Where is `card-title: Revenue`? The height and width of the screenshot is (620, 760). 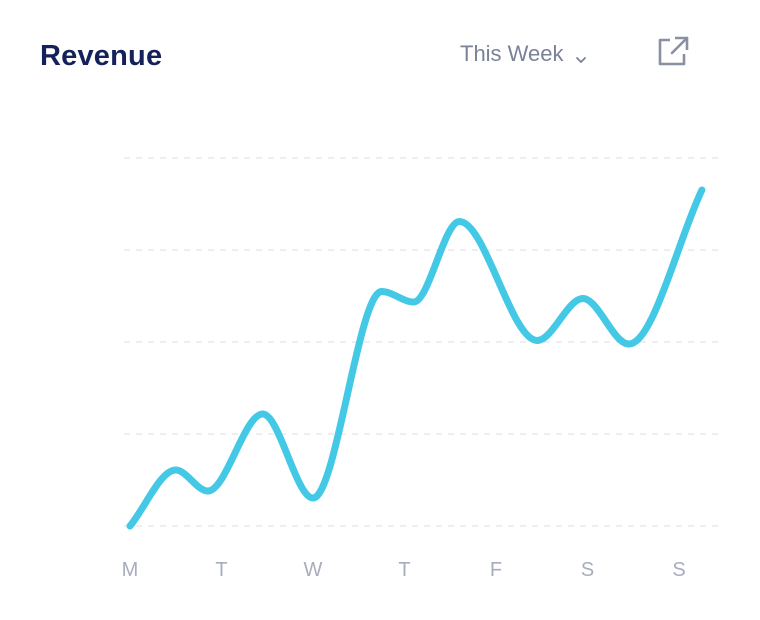
card-title: Revenue is located at coordinates (101, 56).